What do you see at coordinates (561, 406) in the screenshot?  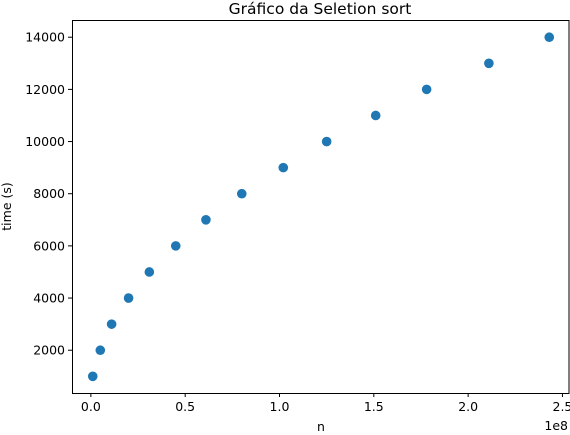 I see `x-tick-label: 2.5` at bounding box center [561, 406].